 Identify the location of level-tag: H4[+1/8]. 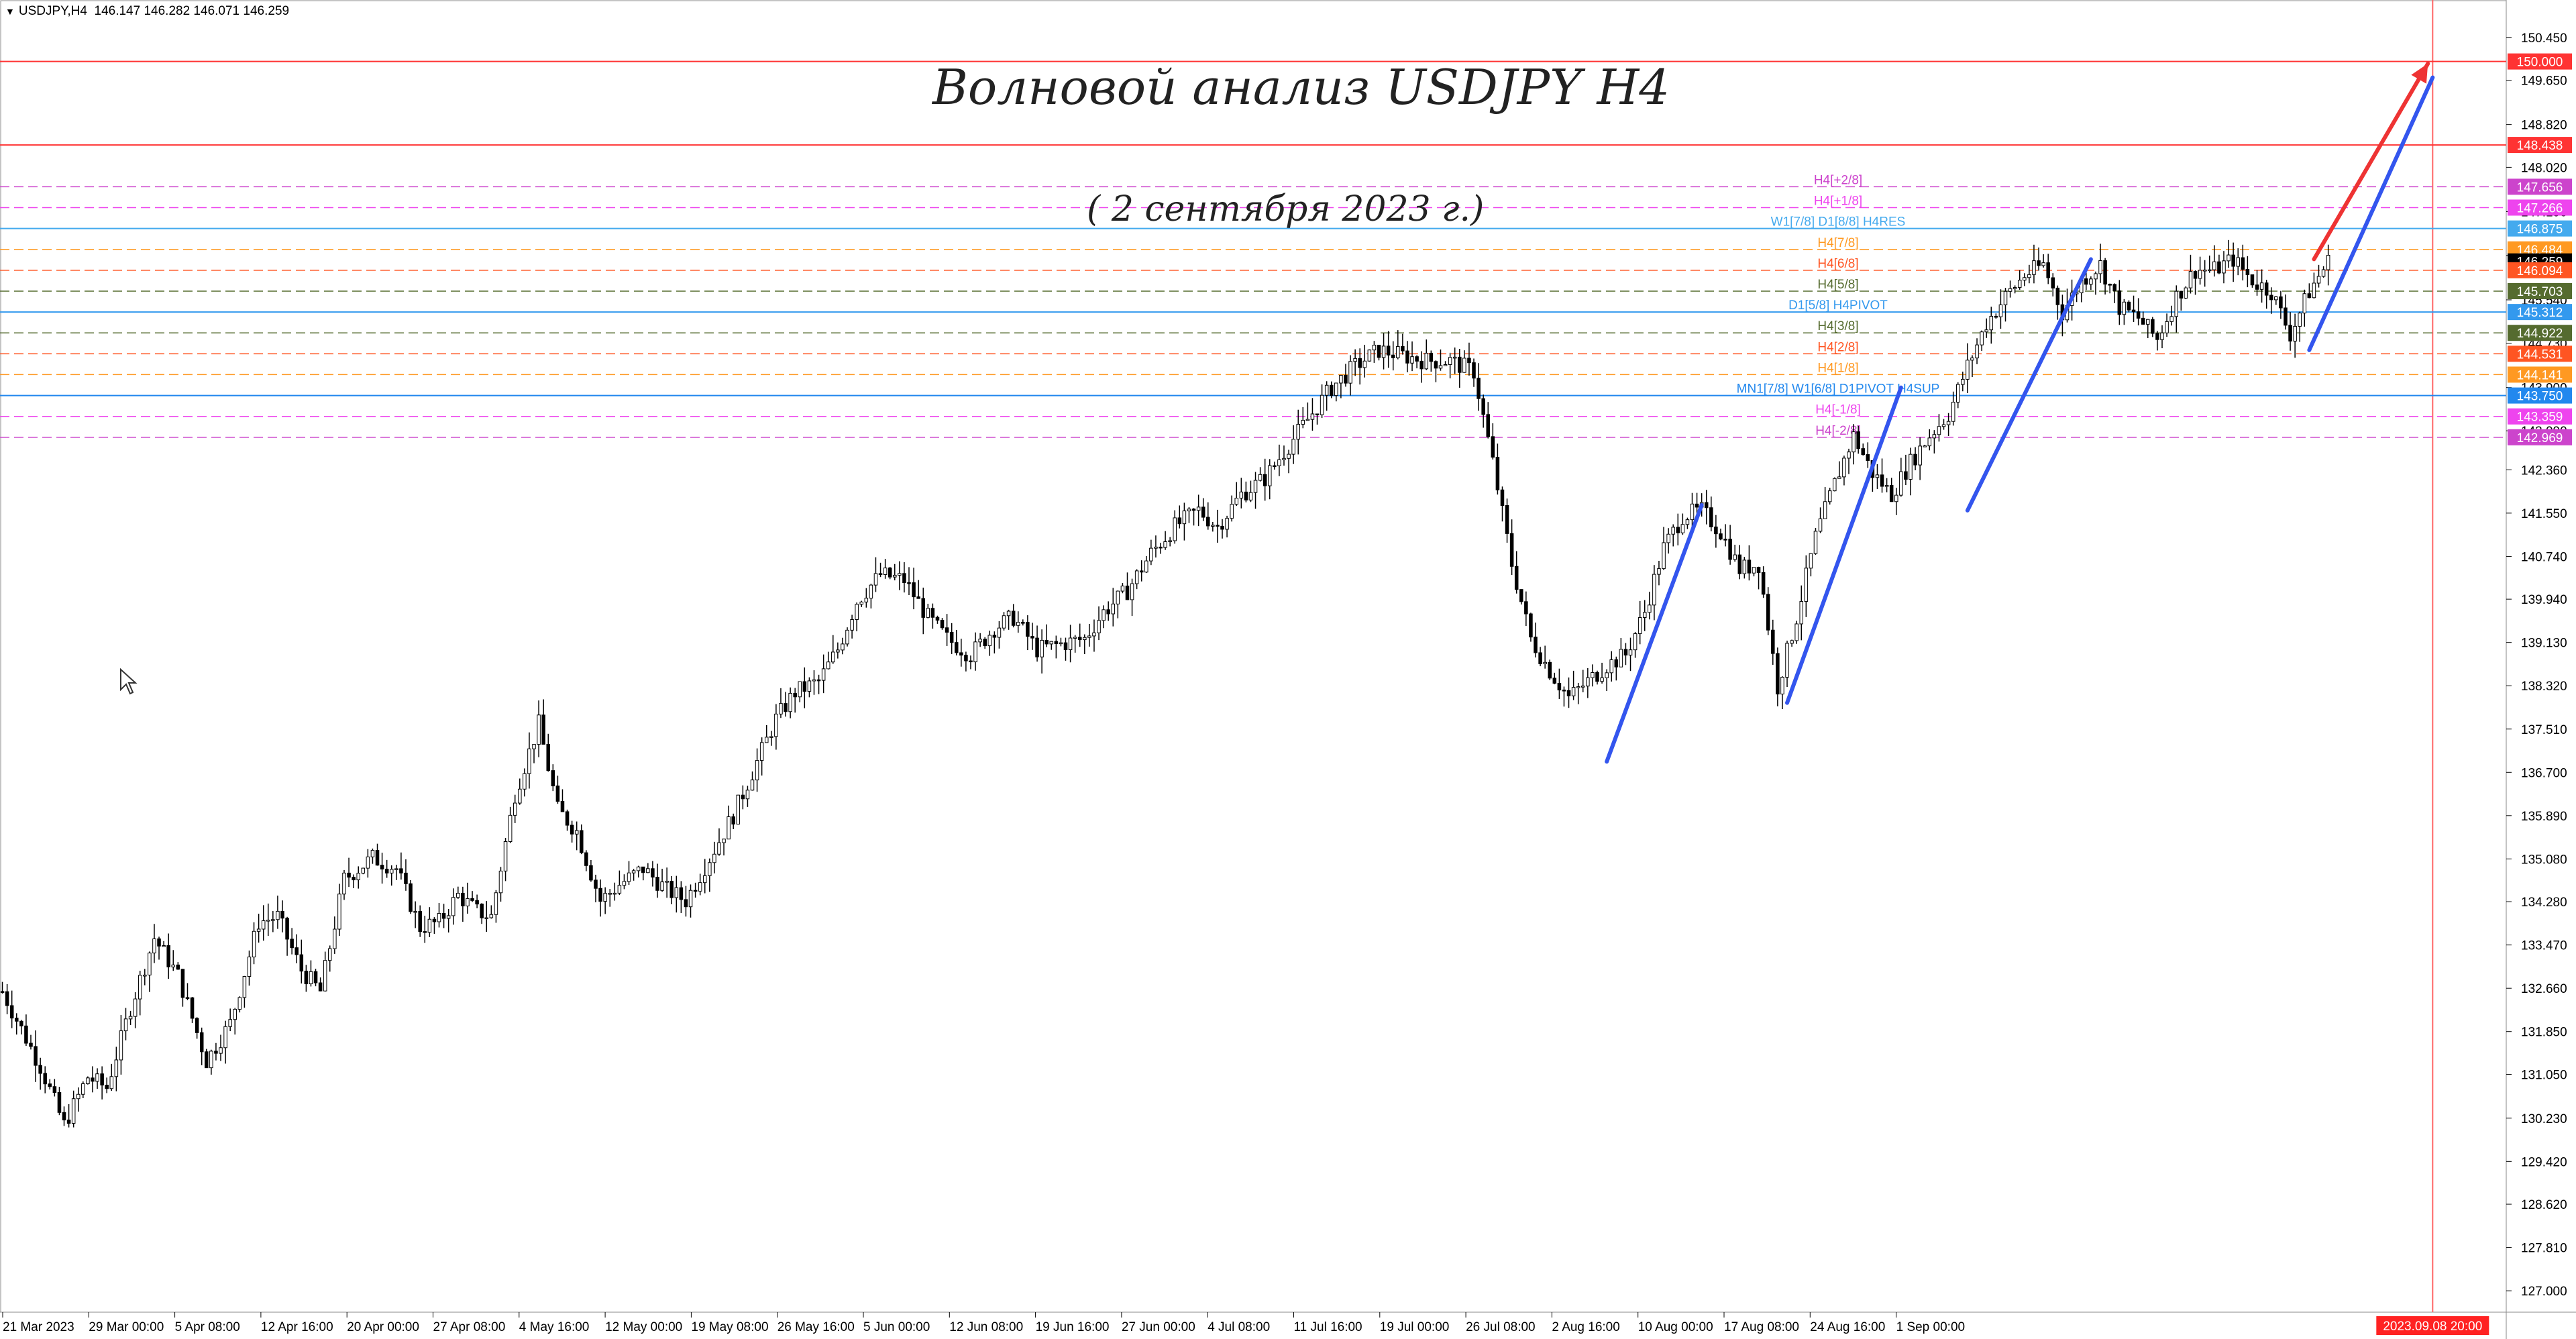
(1838, 201).